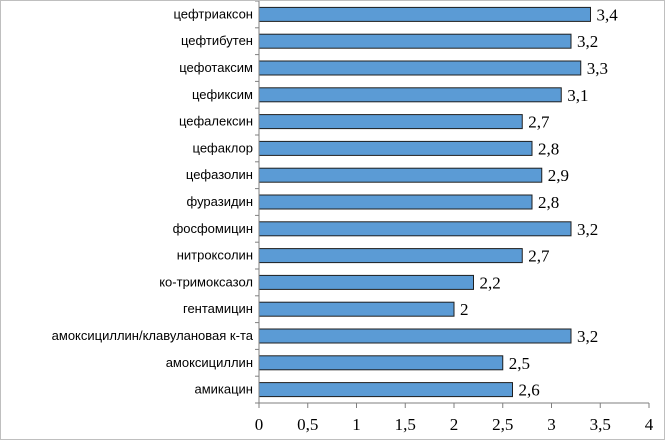 The image size is (665, 440). What do you see at coordinates (405, 424) in the screenshot?
I see `x-tick-label-3: 1,5` at bounding box center [405, 424].